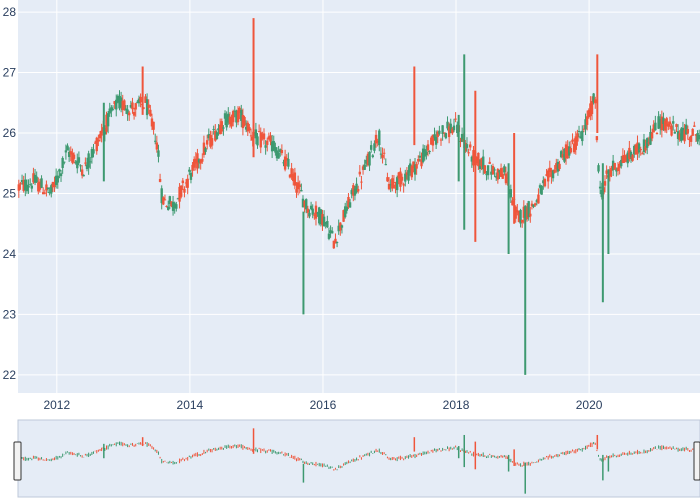 Image resolution: width=700 pixels, height=500 pixels. Describe the element at coordinates (17, 461) in the screenshot. I see `range-slider-left-handle` at that location.